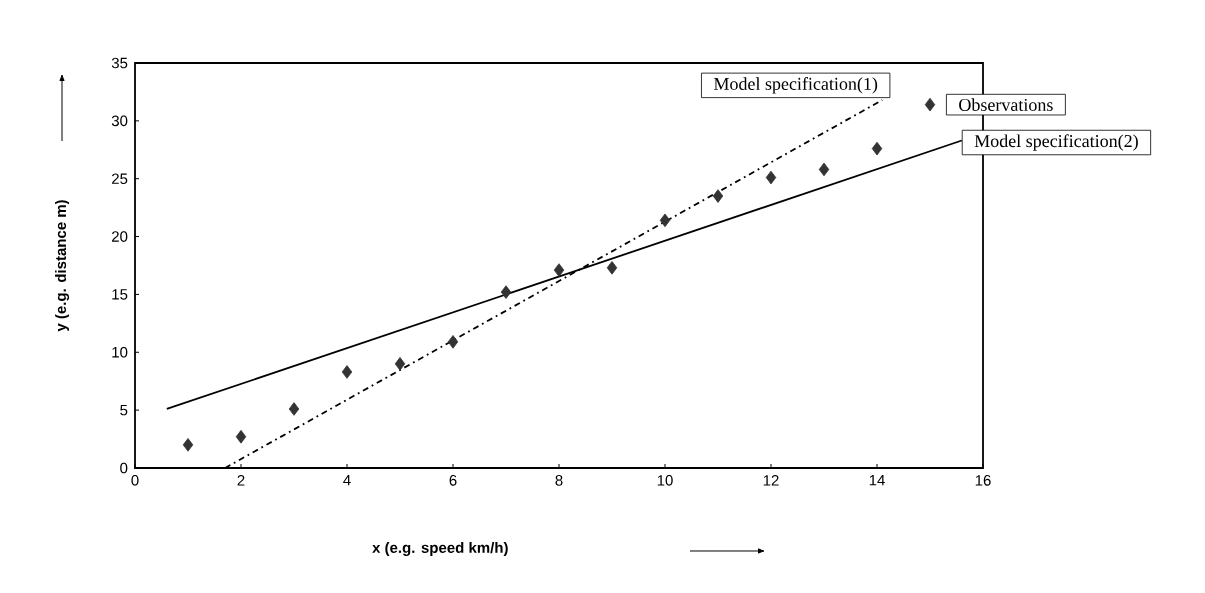  What do you see at coordinates (665, 480) in the screenshot?
I see `x-tick-label: 10` at bounding box center [665, 480].